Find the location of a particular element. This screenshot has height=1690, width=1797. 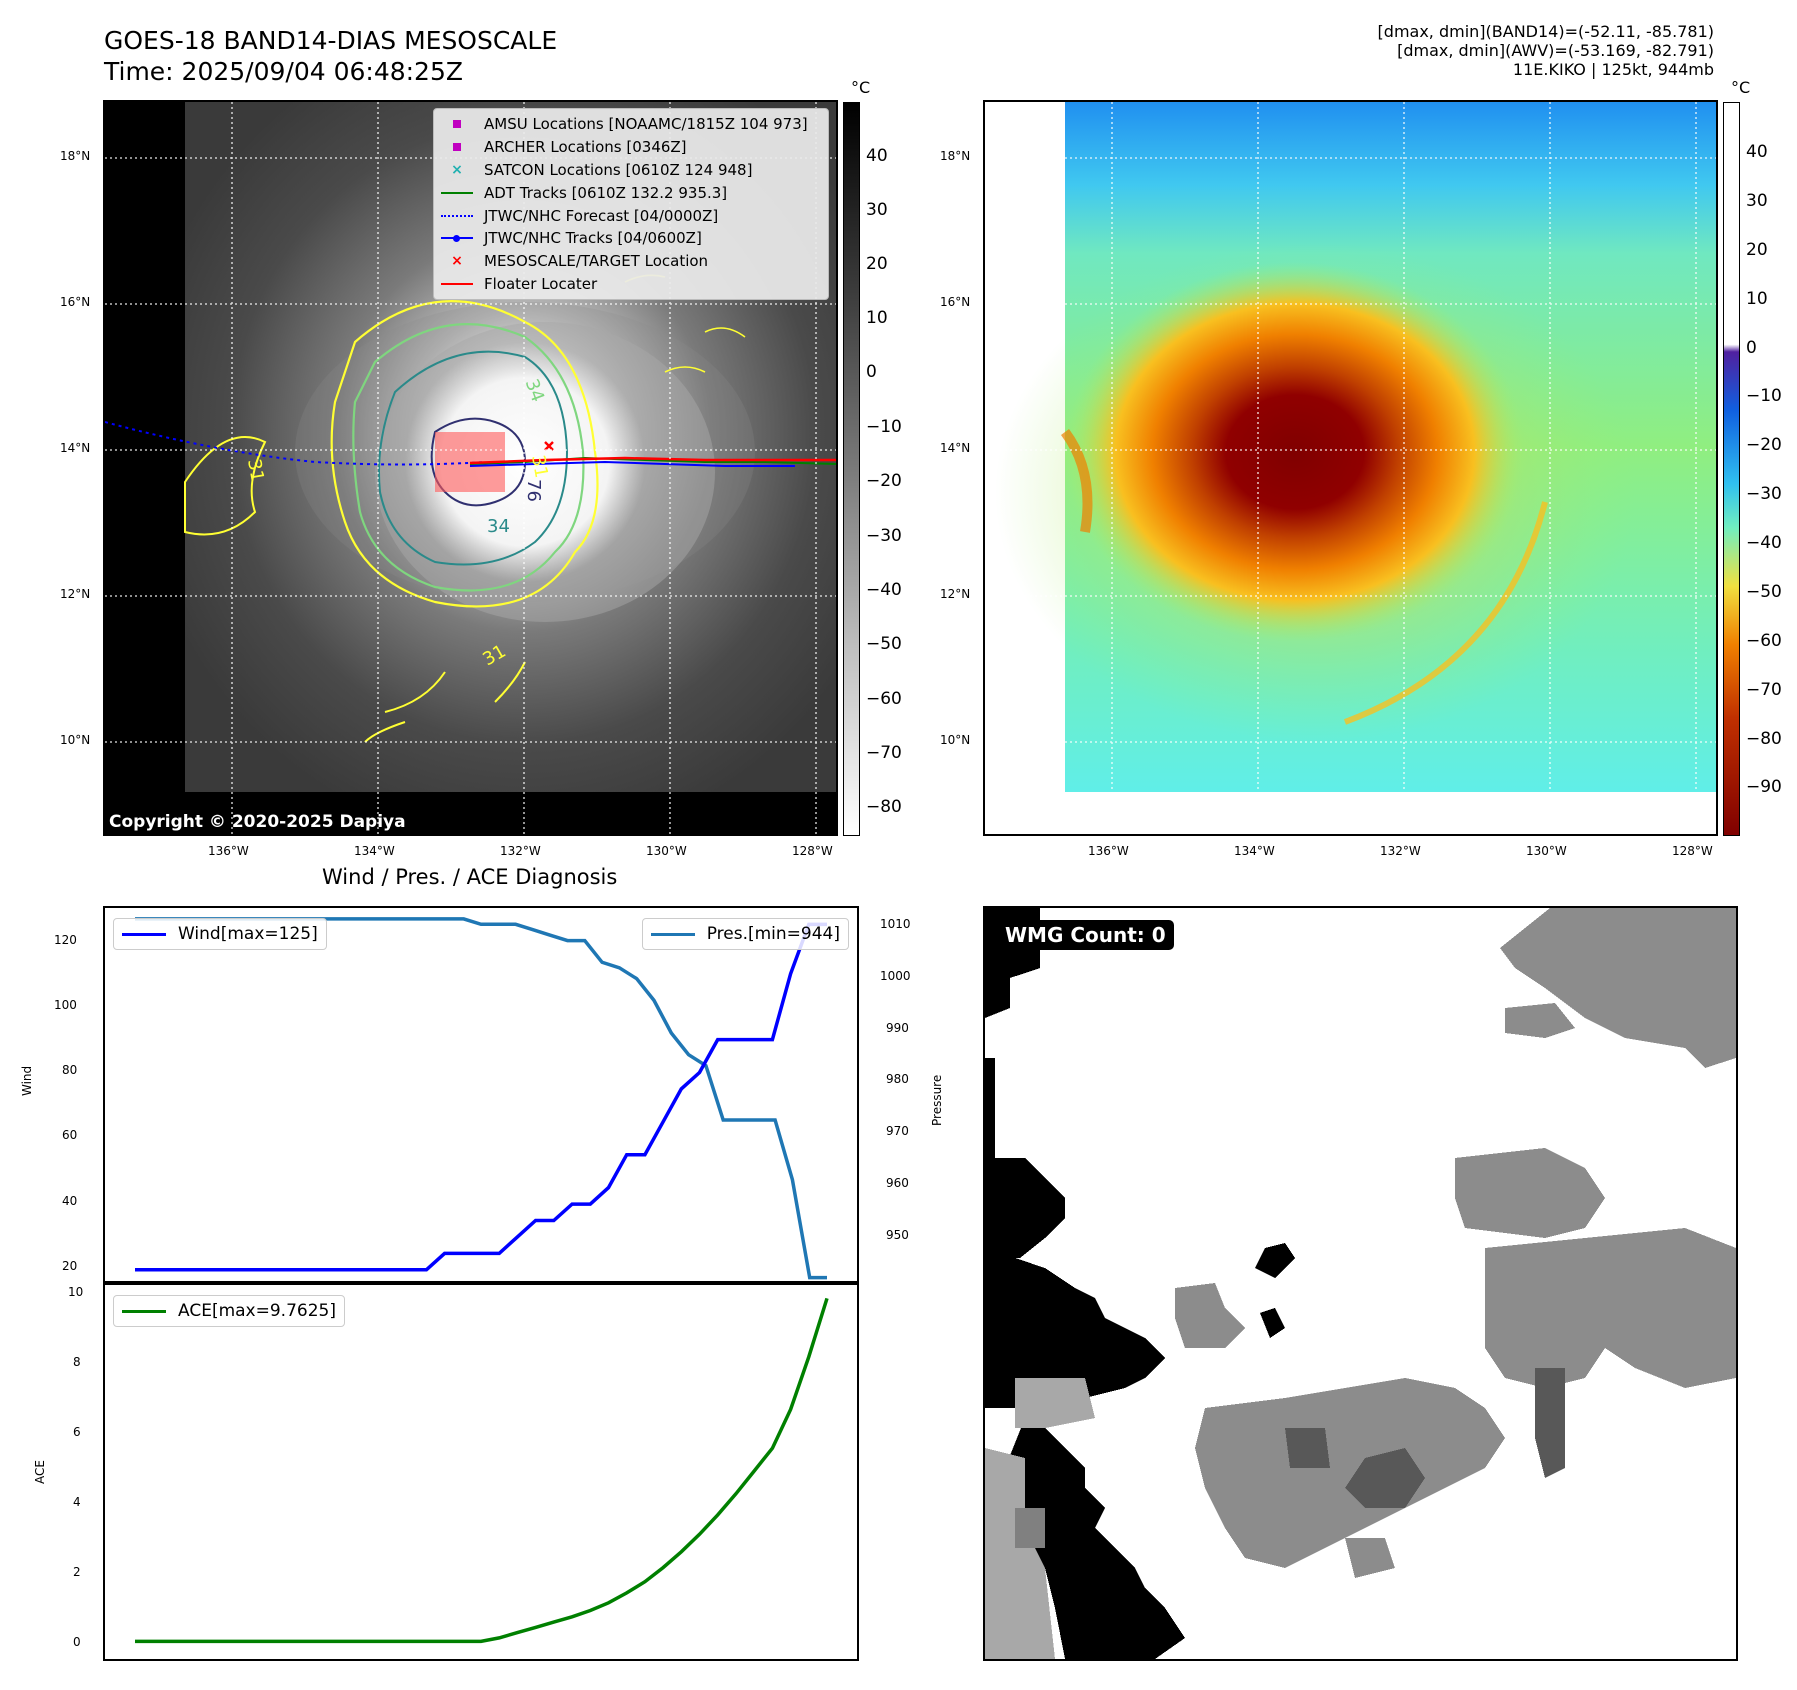

legend-label: JTWC/NHC Tracks [04/0600Z] is located at coordinates (593, 238).